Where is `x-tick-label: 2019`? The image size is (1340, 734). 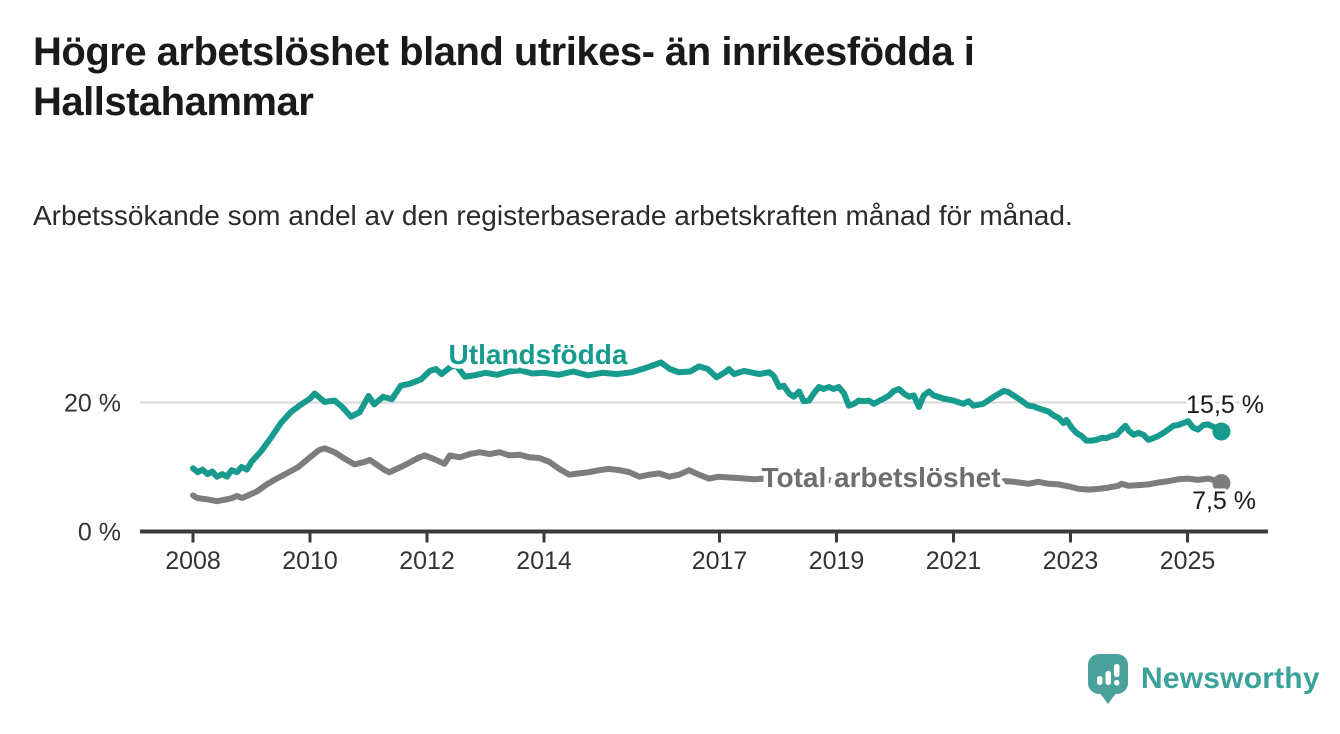 x-tick-label: 2019 is located at coordinates (837, 561).